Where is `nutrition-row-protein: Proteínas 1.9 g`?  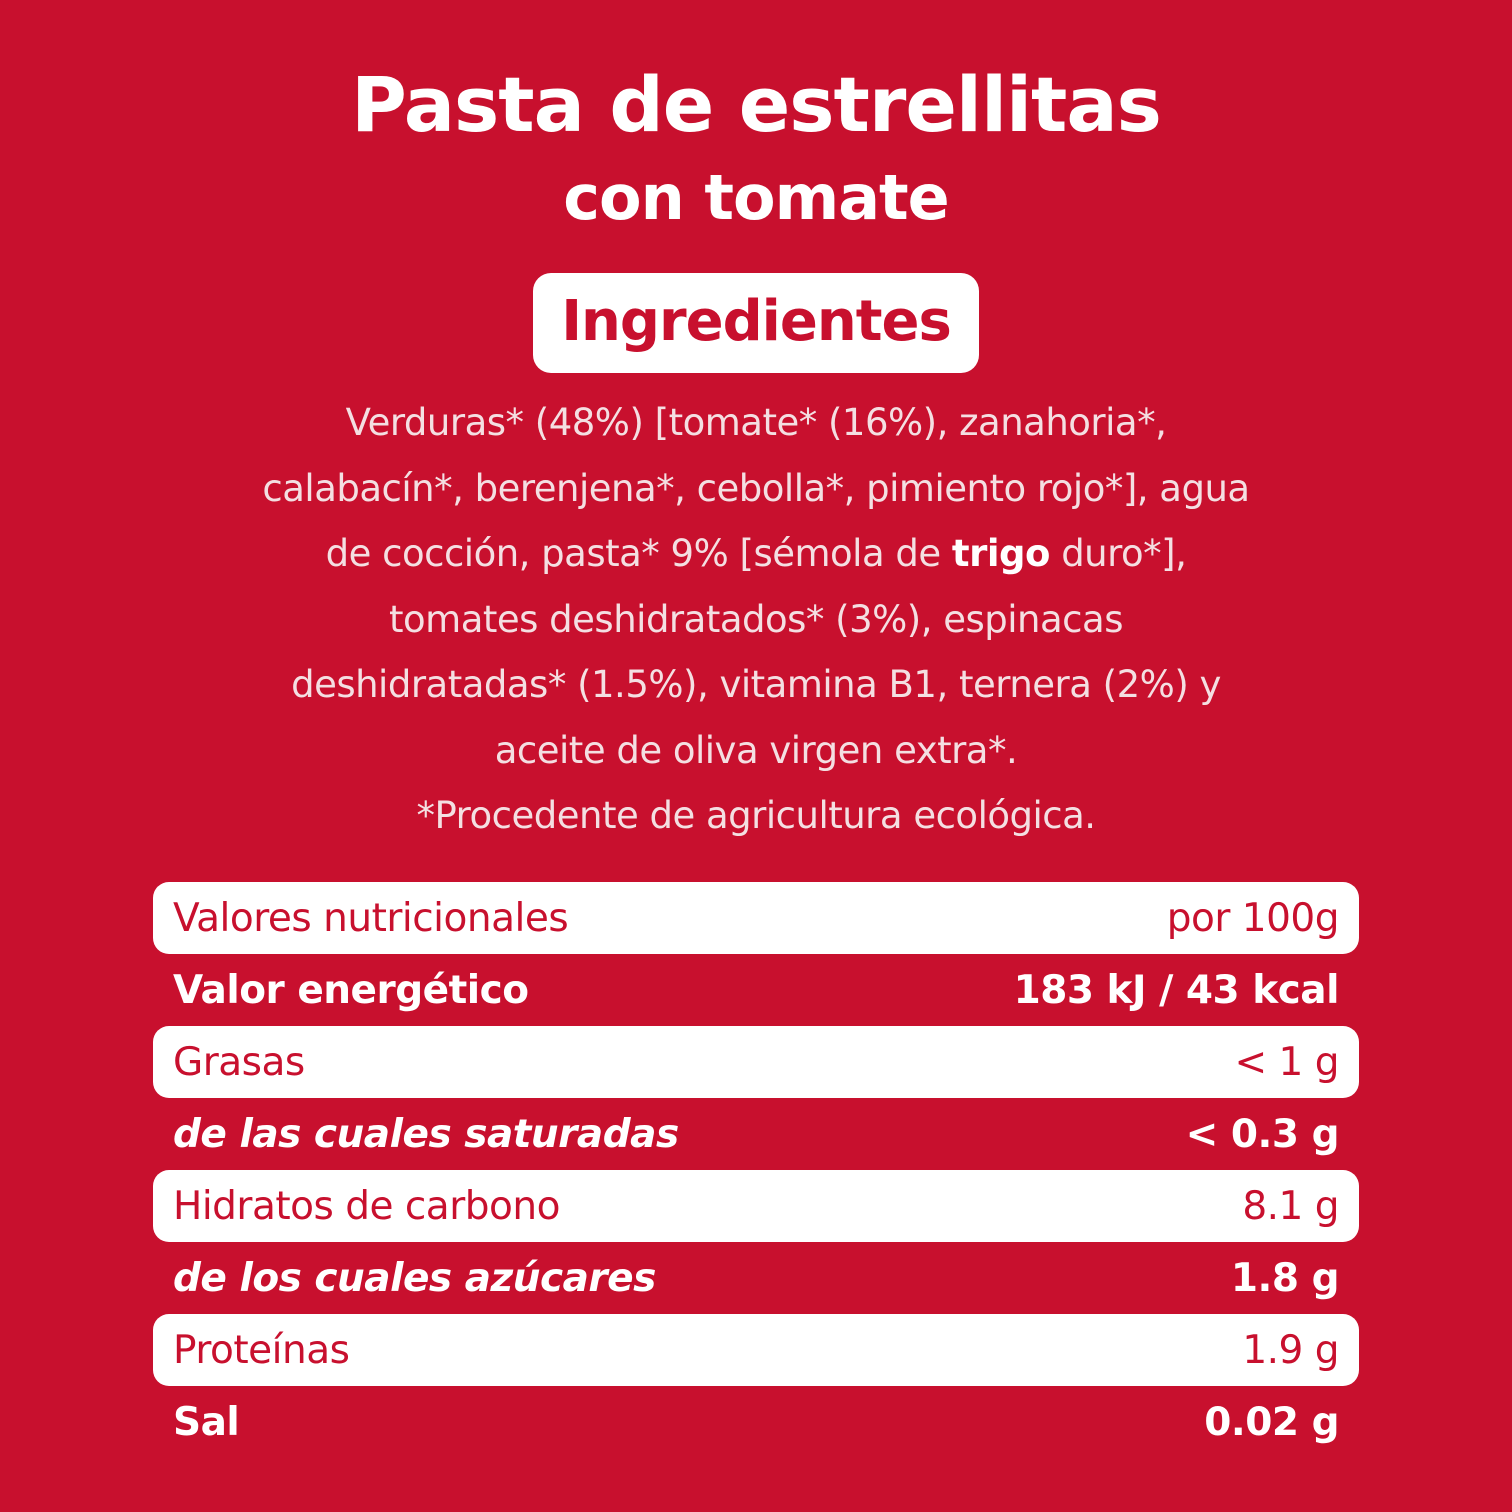 nutrition-row-protein: Proteínas 1.9 g is located at coordinates (756, 1350).